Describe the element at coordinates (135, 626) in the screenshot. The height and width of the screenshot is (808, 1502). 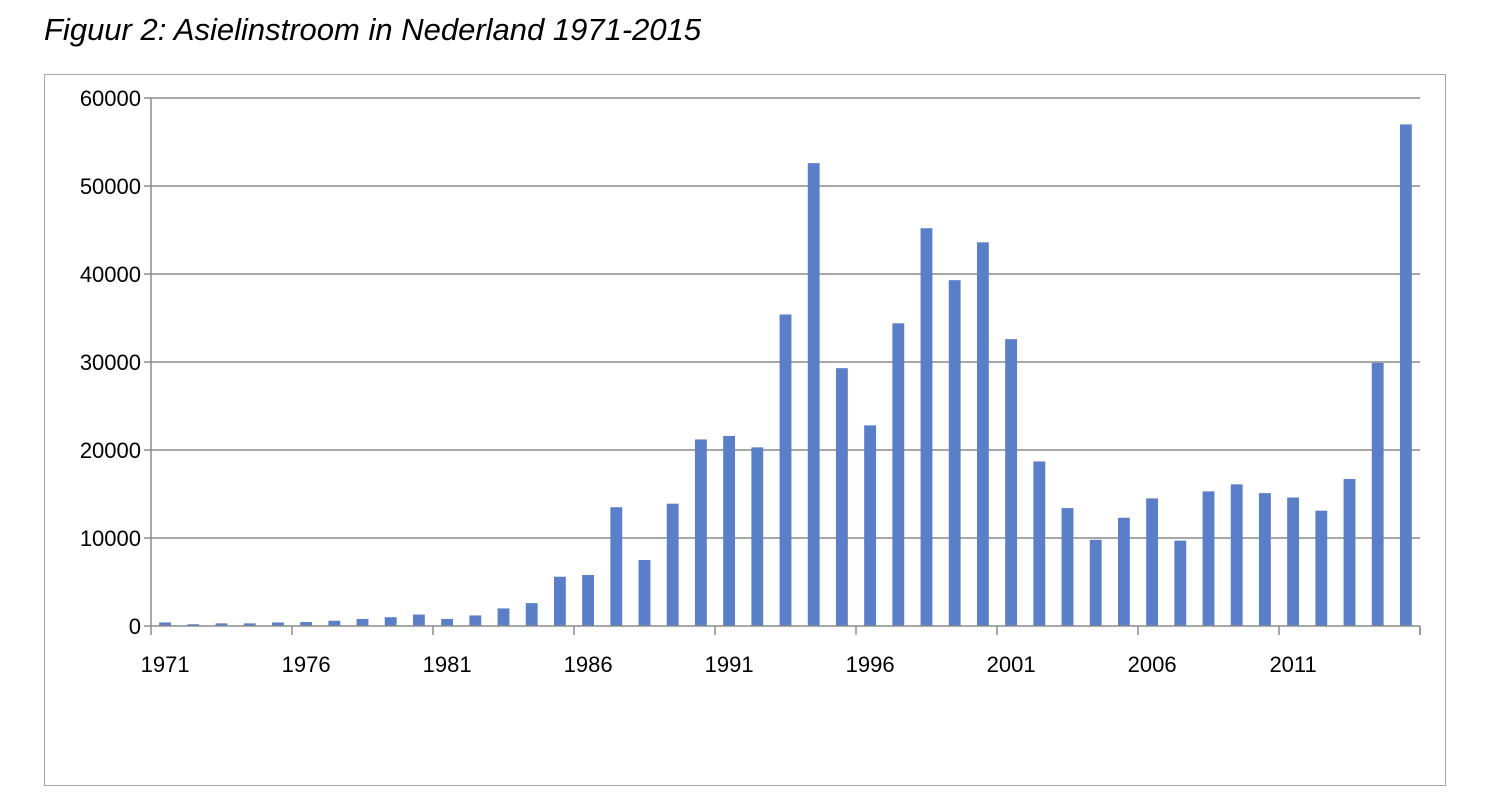
I see `y-tick-label: 0` at that location.